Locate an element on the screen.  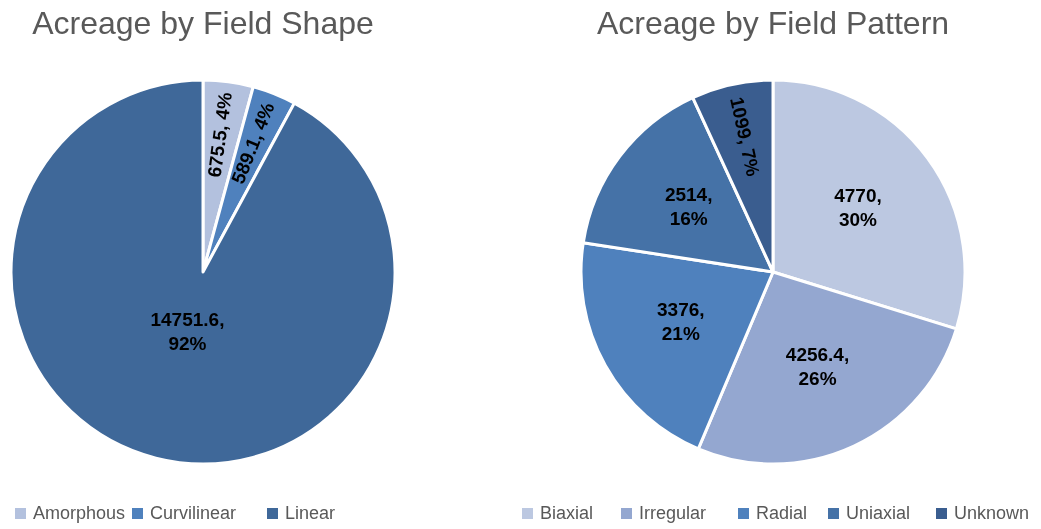
legend-label: Uniaxial is located at coordinates (878, 513).